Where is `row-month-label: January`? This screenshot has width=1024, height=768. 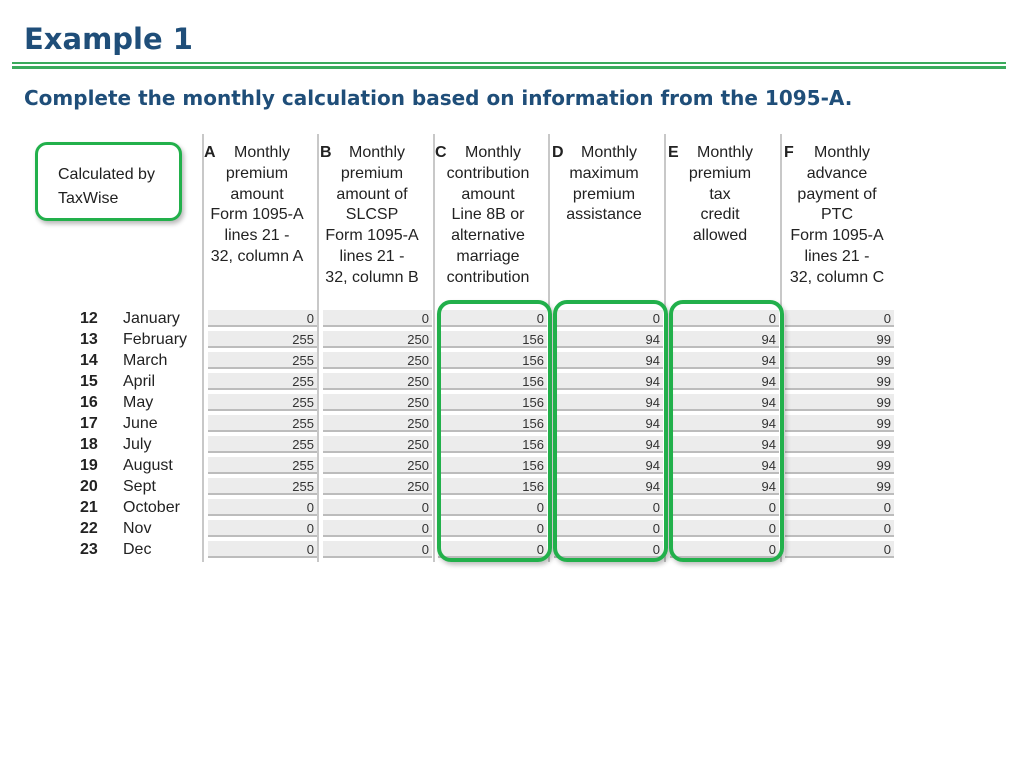 row-month-label: January is located at coordinates (151, 318).